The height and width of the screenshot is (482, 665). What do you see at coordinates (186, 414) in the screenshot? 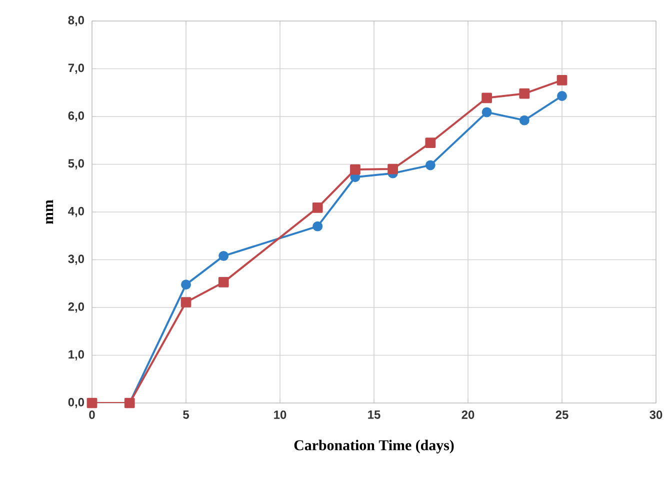
I see `x-tick-label: 5` at bounding box center [186, 414].